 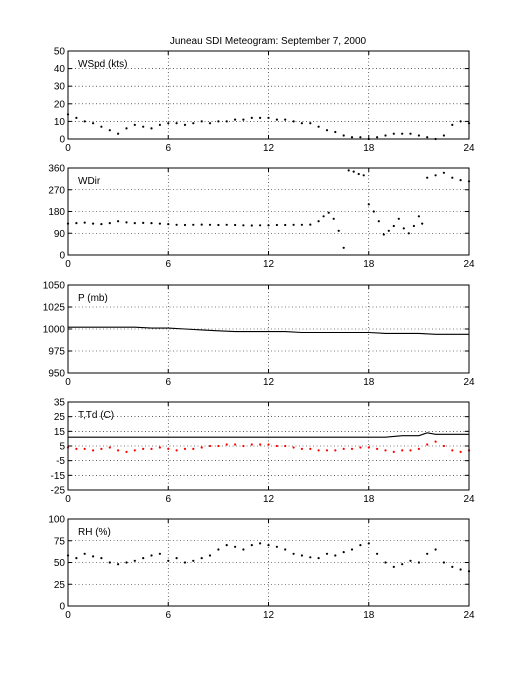 What do you see at coordinates (54, 330) in the screenshot?
I see `y-tick-label: 1000` at bounding box center [54, 330].